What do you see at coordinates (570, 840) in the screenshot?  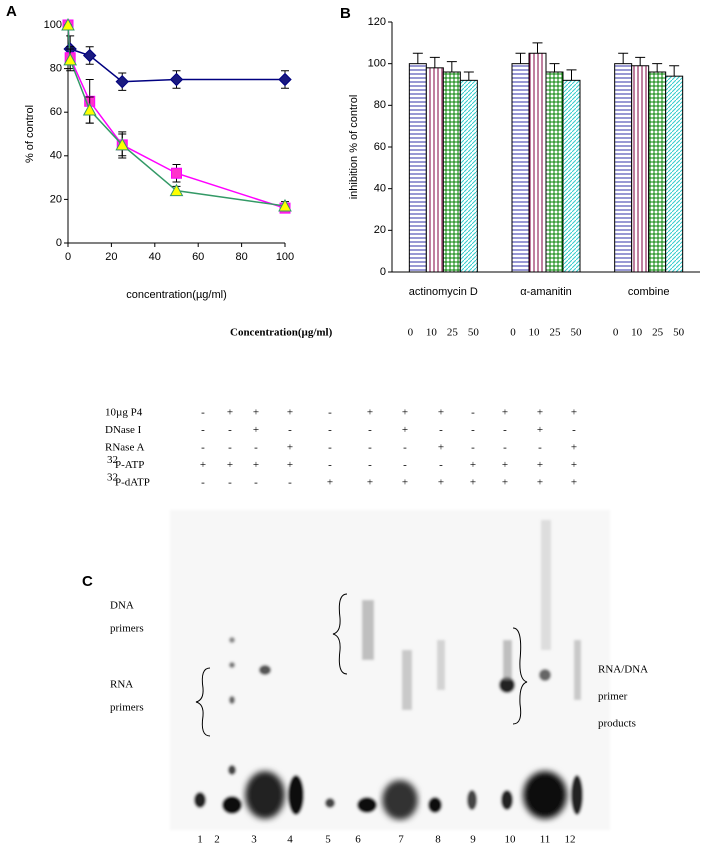 I see `lane-number: 12` at bounding box center [570, 840].